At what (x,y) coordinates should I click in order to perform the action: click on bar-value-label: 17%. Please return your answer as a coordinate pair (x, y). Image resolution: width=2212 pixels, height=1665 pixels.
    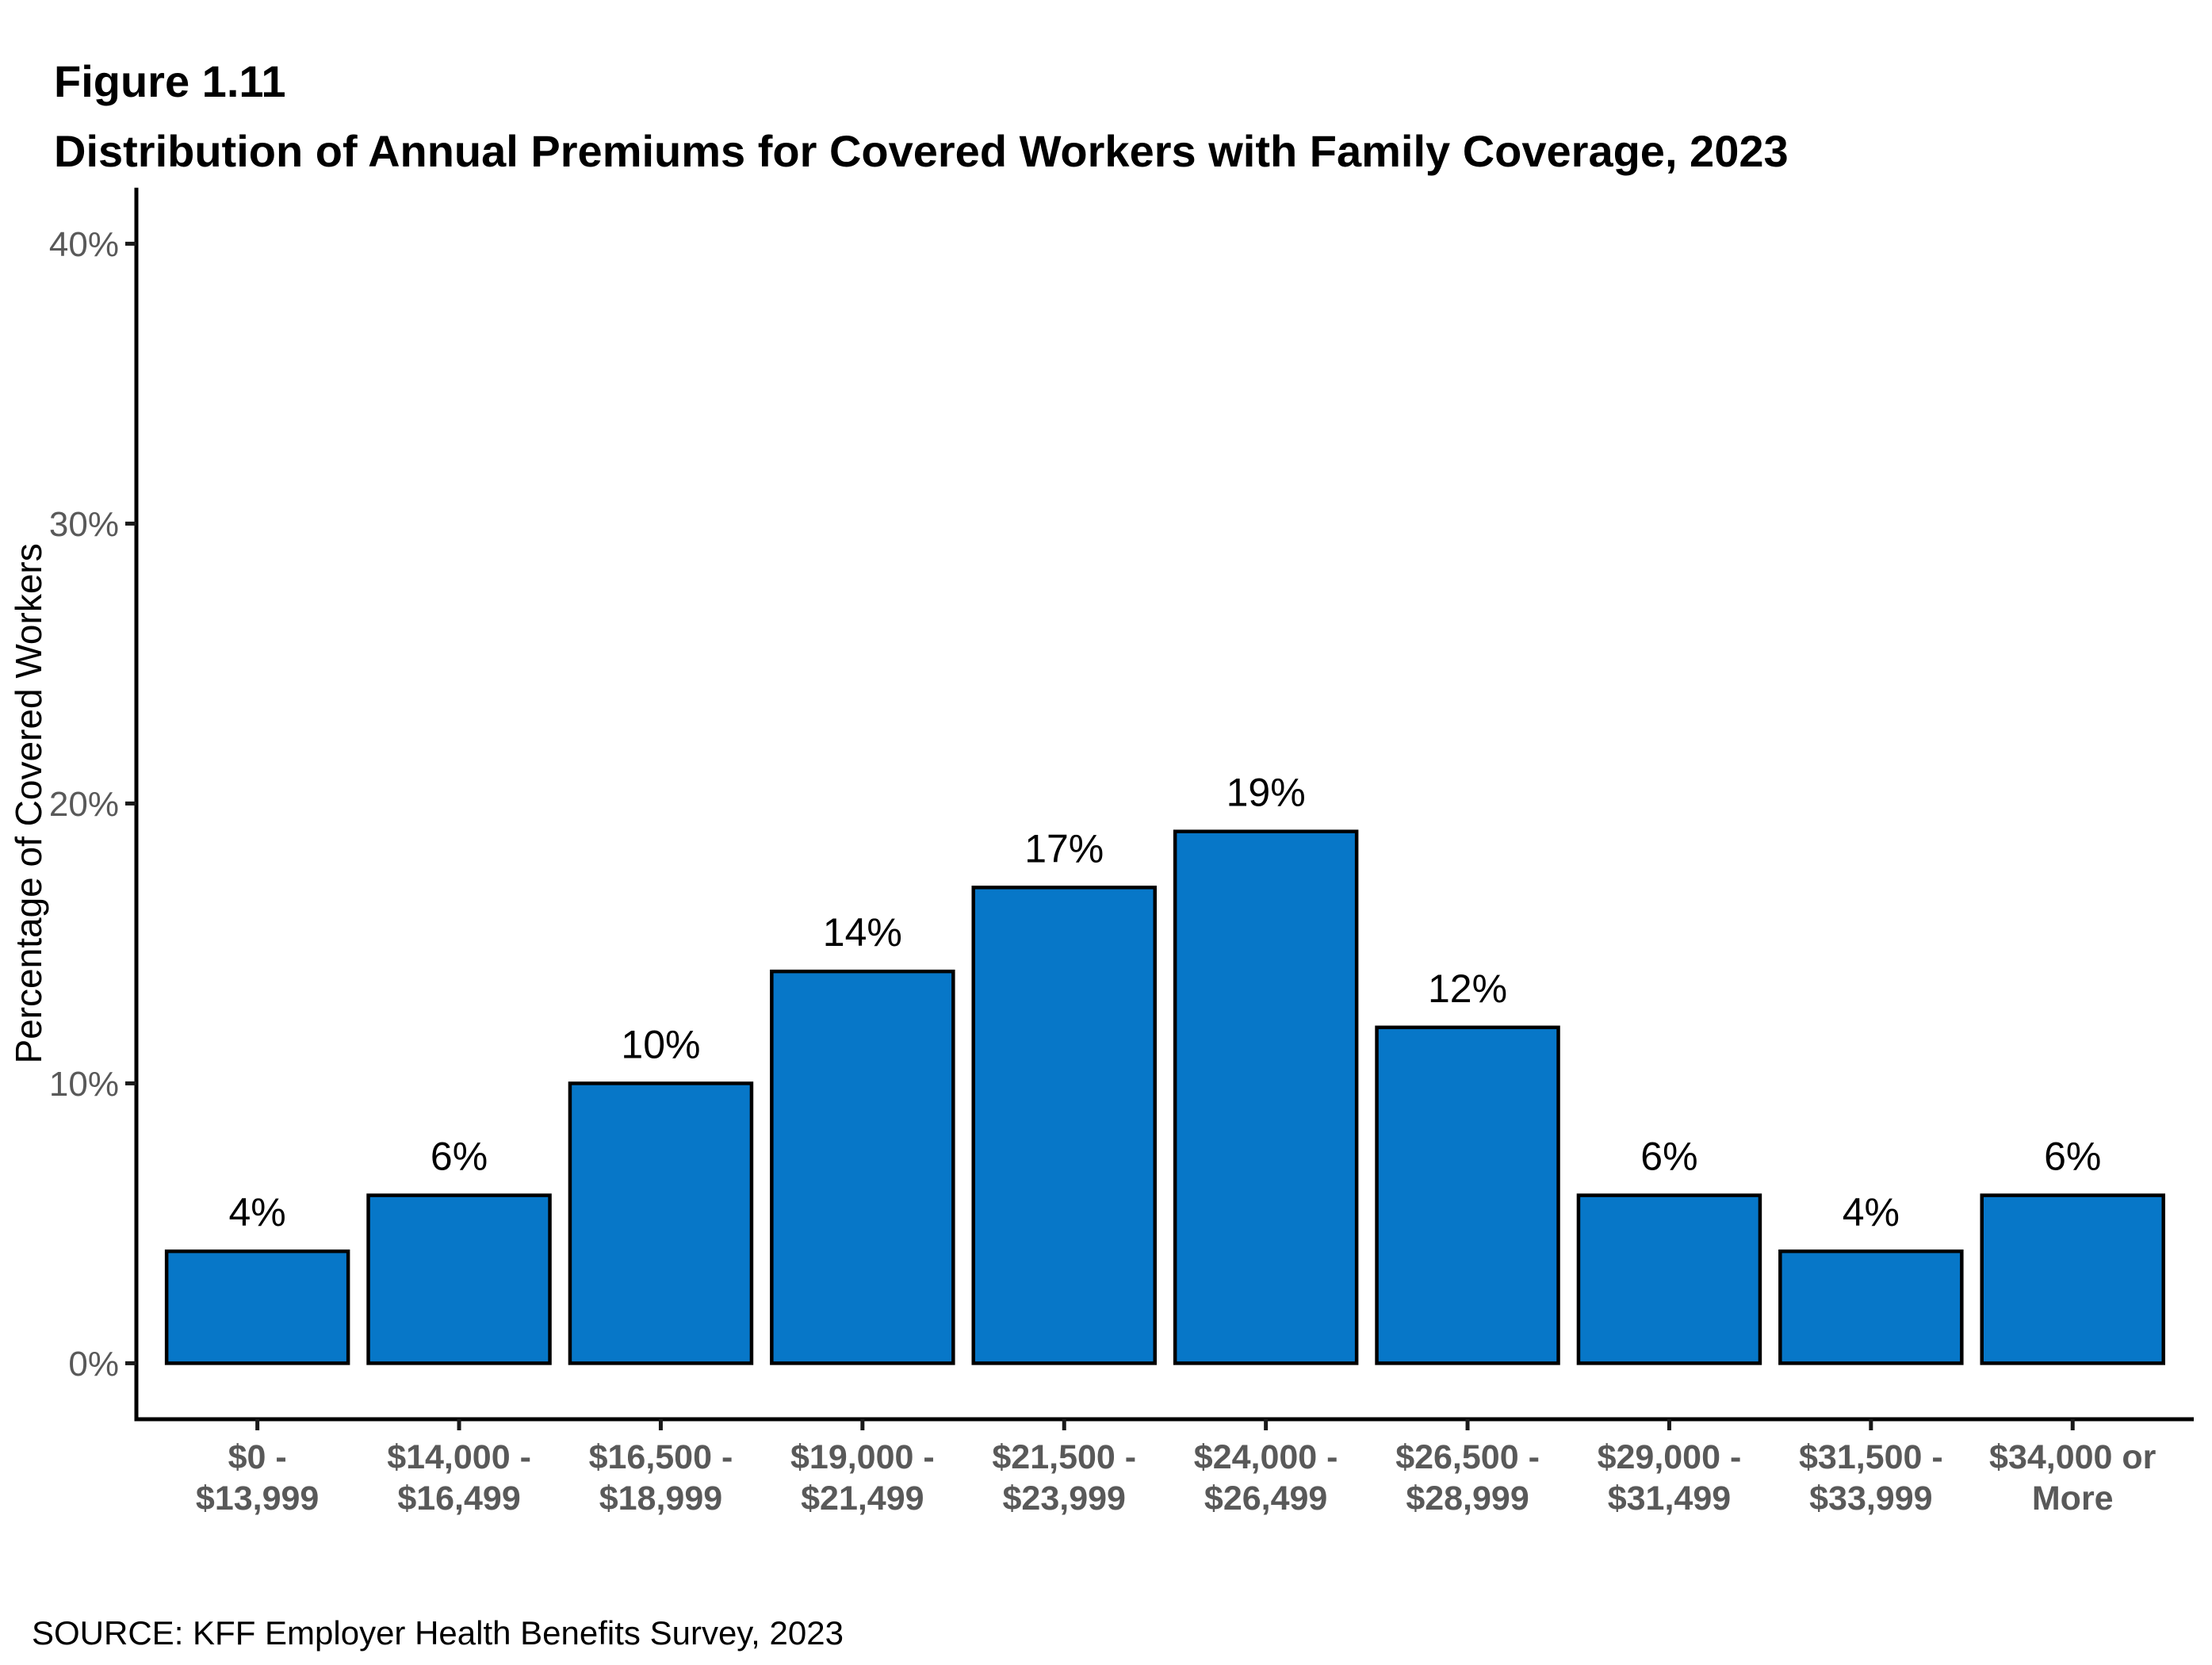
    Looking at the image, I should click on (1064, 848).